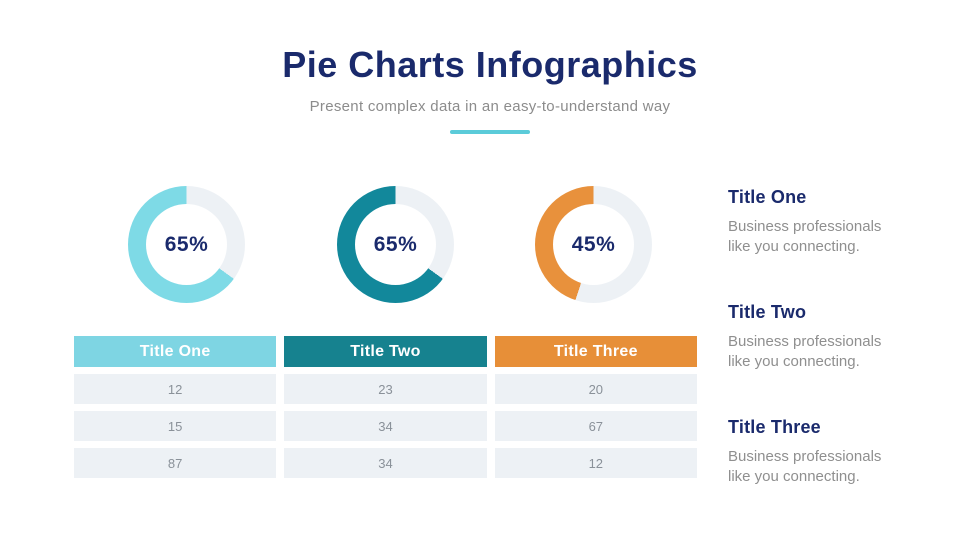 Image resolution: width=980 pixels, height=551 pixels. Describe the element at coordinates (767, 312) in the screenshot. I see `legend-title: Title Two` at that location.